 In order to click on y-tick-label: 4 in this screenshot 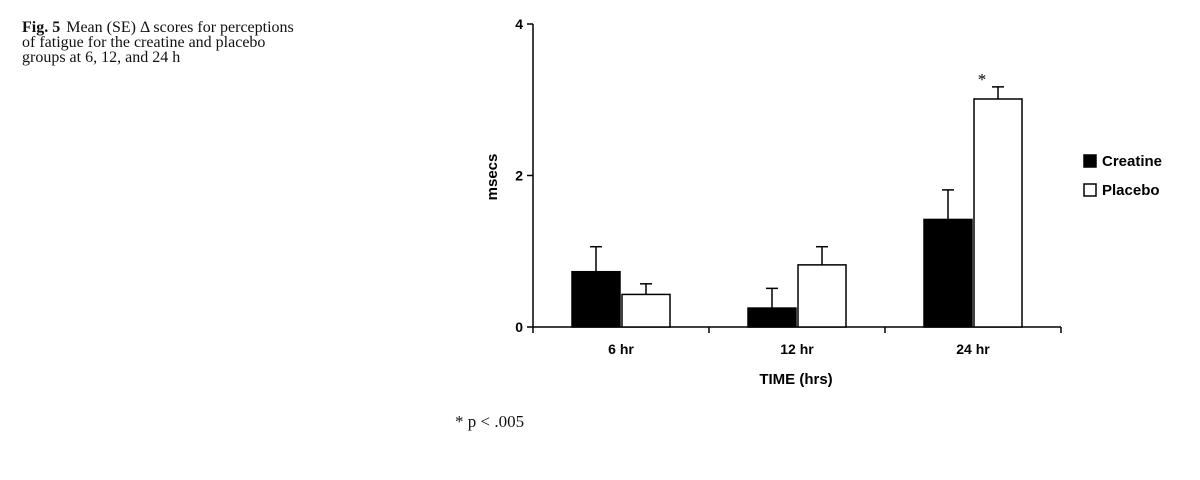, I will do `click(519, 24)`.